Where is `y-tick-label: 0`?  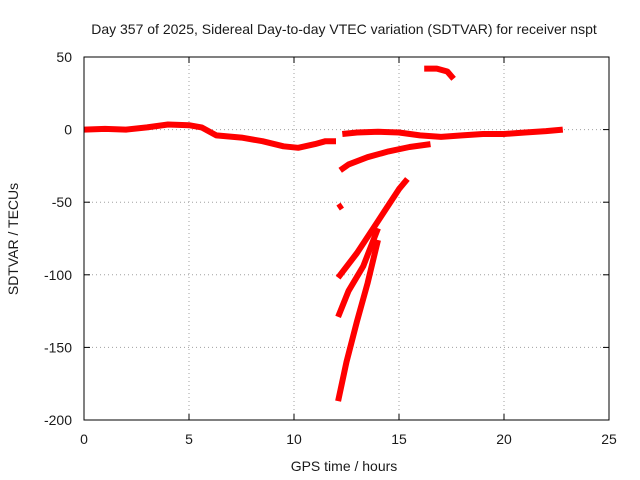
y-tick-label: 0 is located at coordinates (68, 130).